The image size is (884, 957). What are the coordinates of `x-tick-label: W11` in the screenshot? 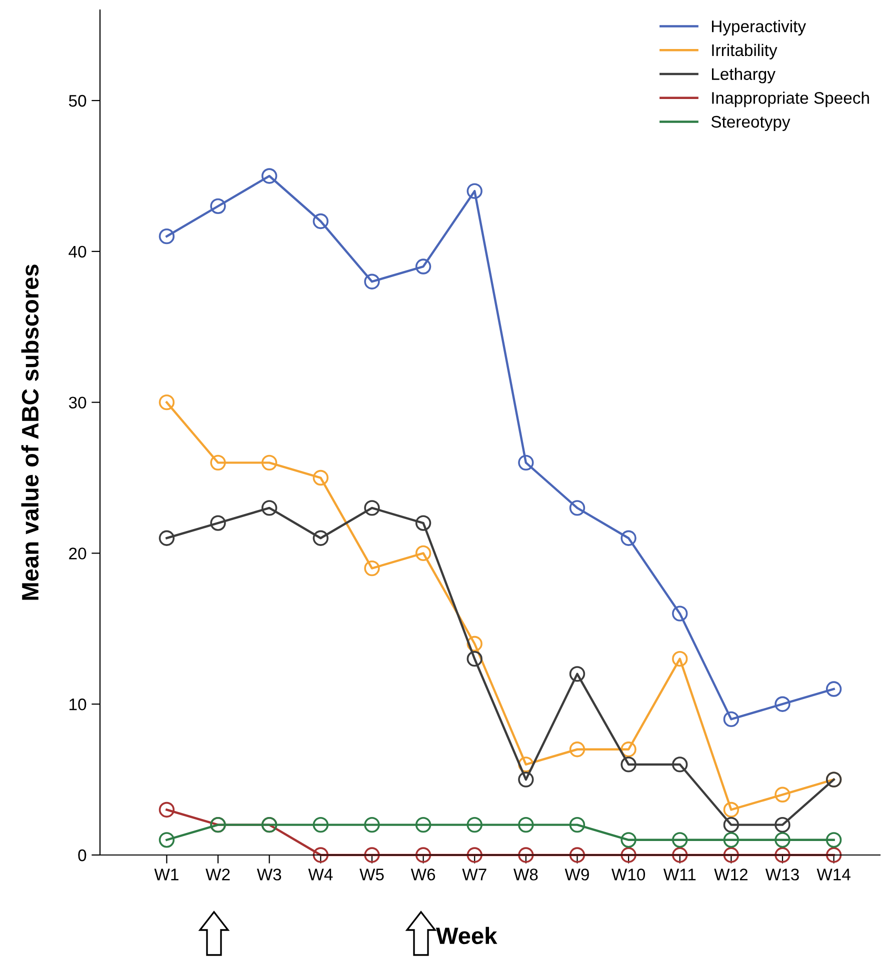 It's located at (679, 874).